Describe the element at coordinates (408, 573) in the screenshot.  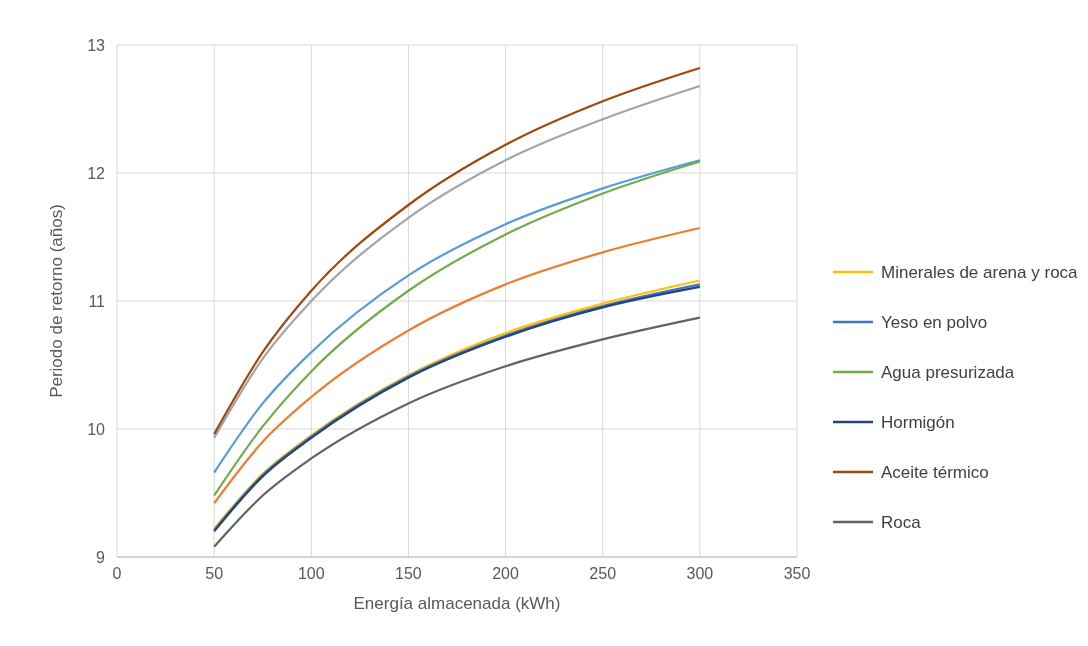
I see `x-tick-label: 150` at that location.